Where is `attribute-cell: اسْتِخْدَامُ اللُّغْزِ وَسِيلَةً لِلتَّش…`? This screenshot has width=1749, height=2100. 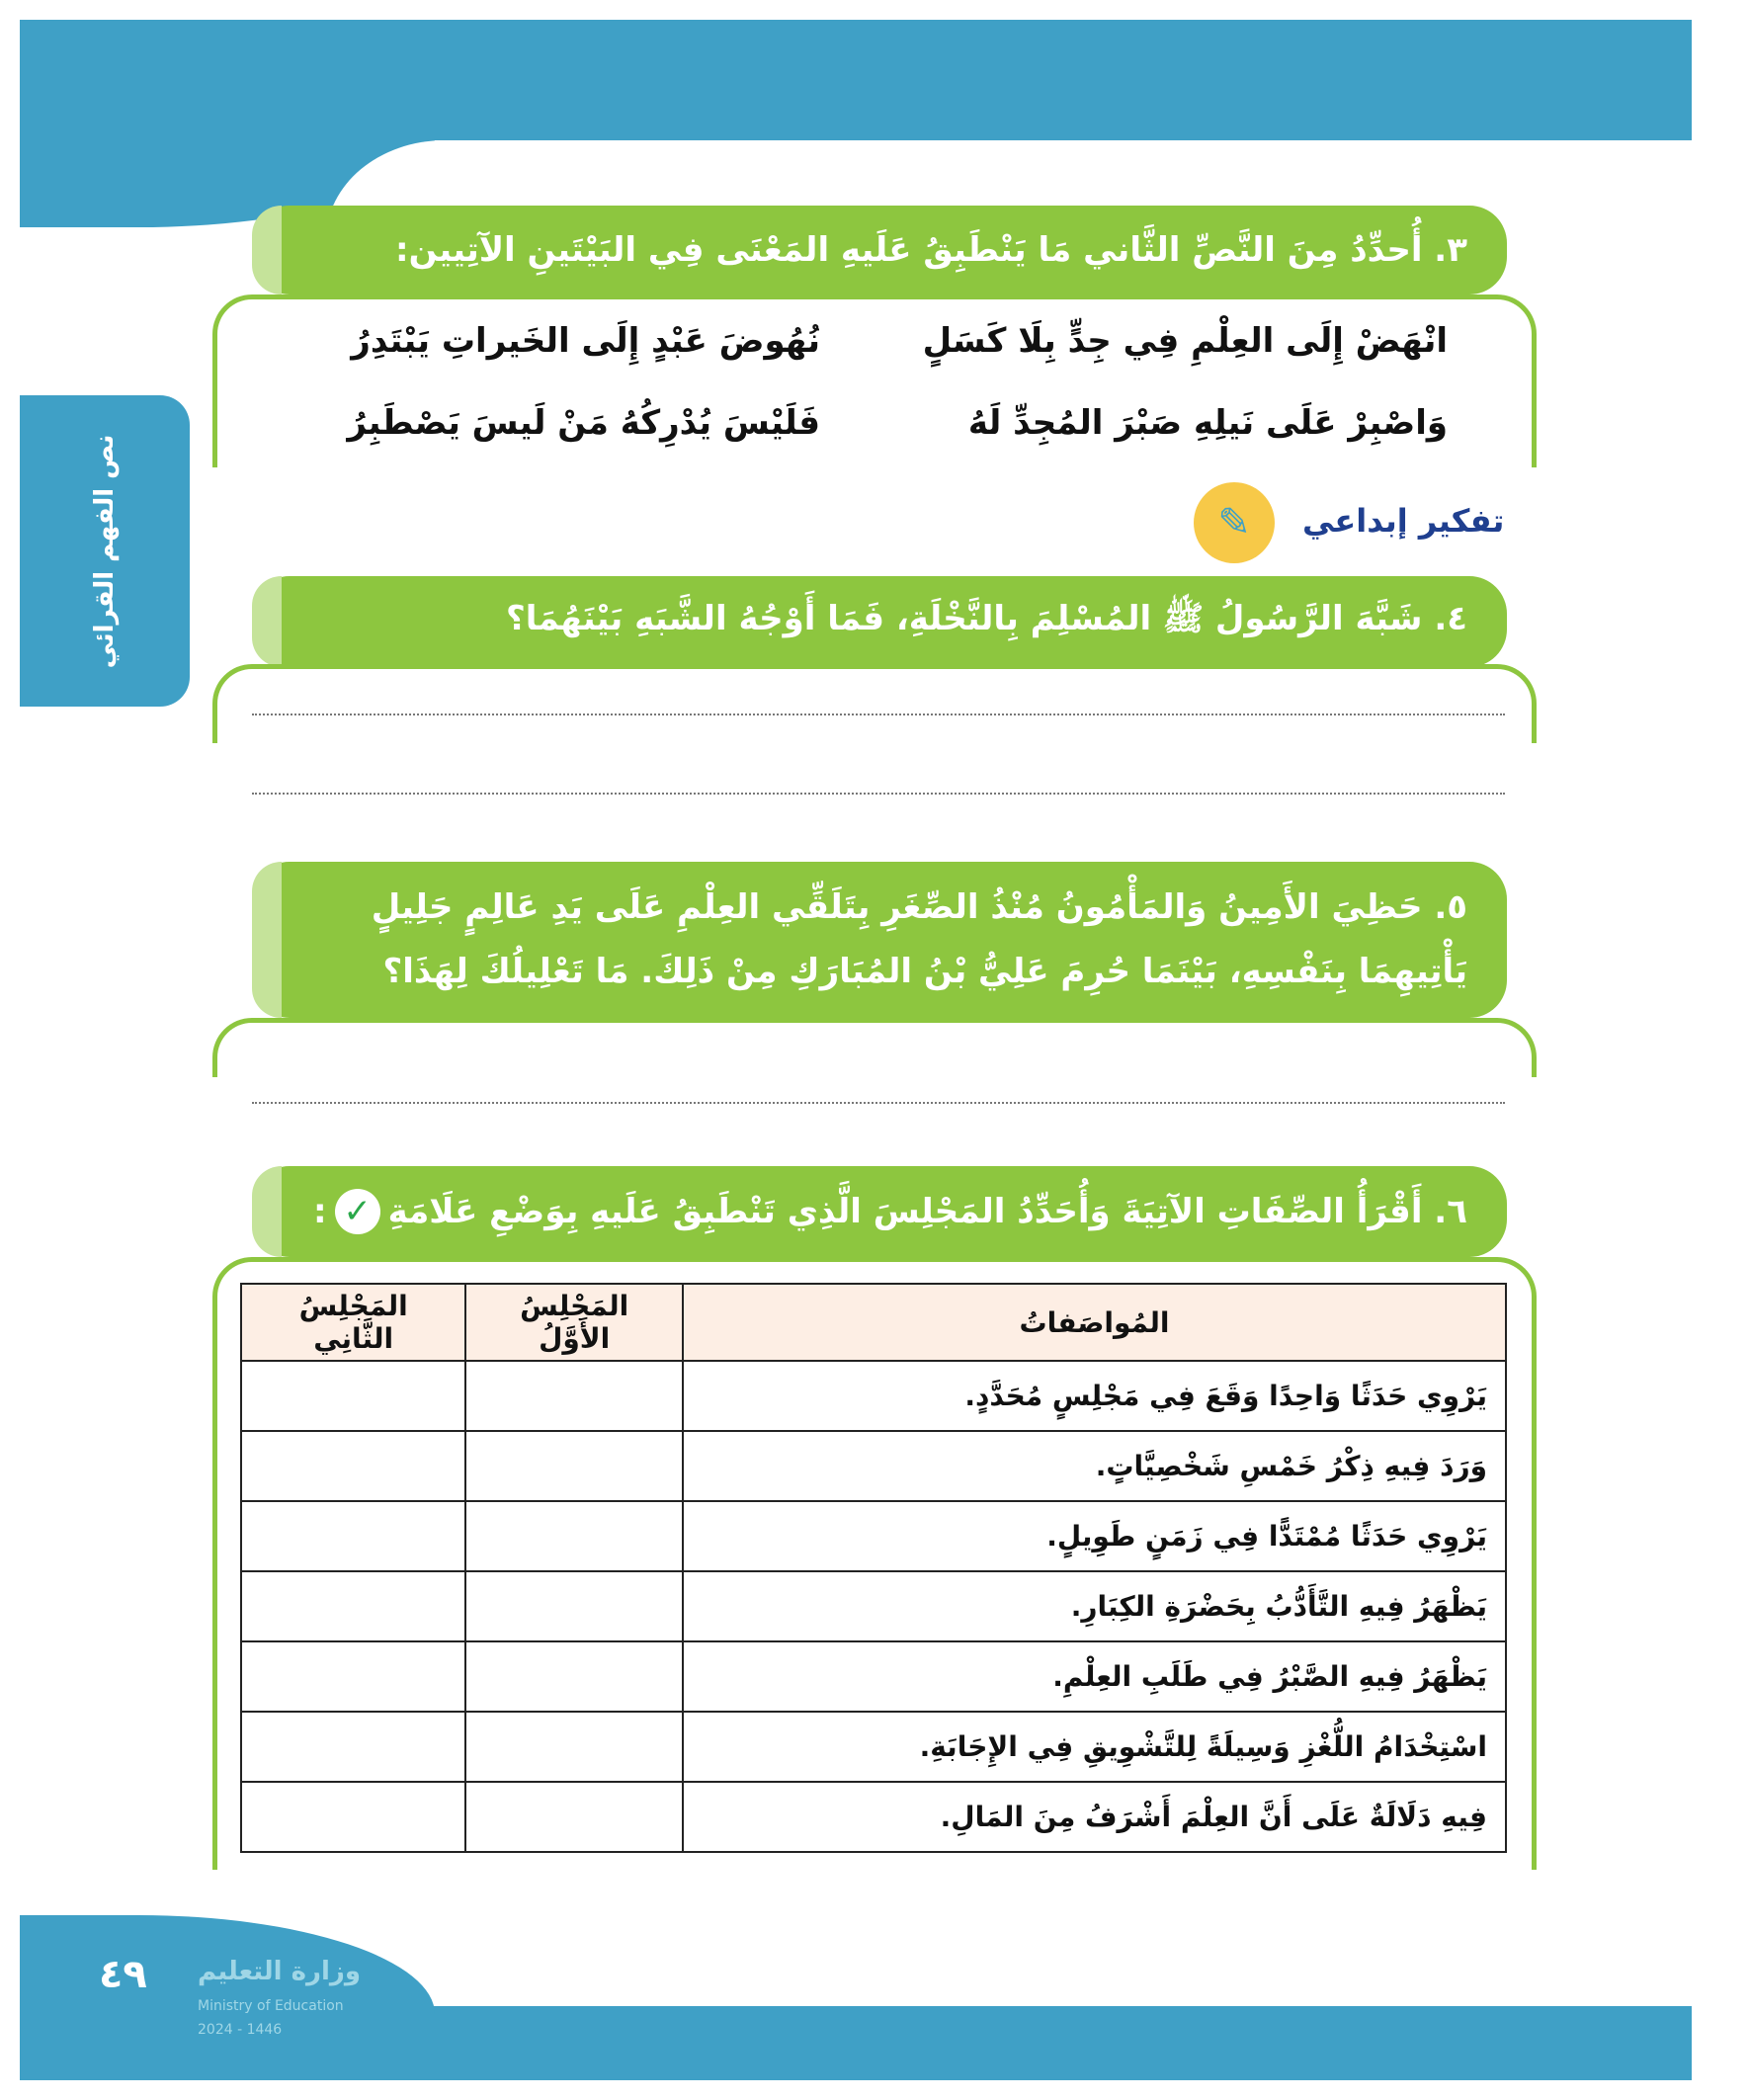
attribute-cell: اسْتِخْدَامُ اللُّغْزِ وَسِيلَةً لِلتَّش… is located at coordinates (1095, 1747).